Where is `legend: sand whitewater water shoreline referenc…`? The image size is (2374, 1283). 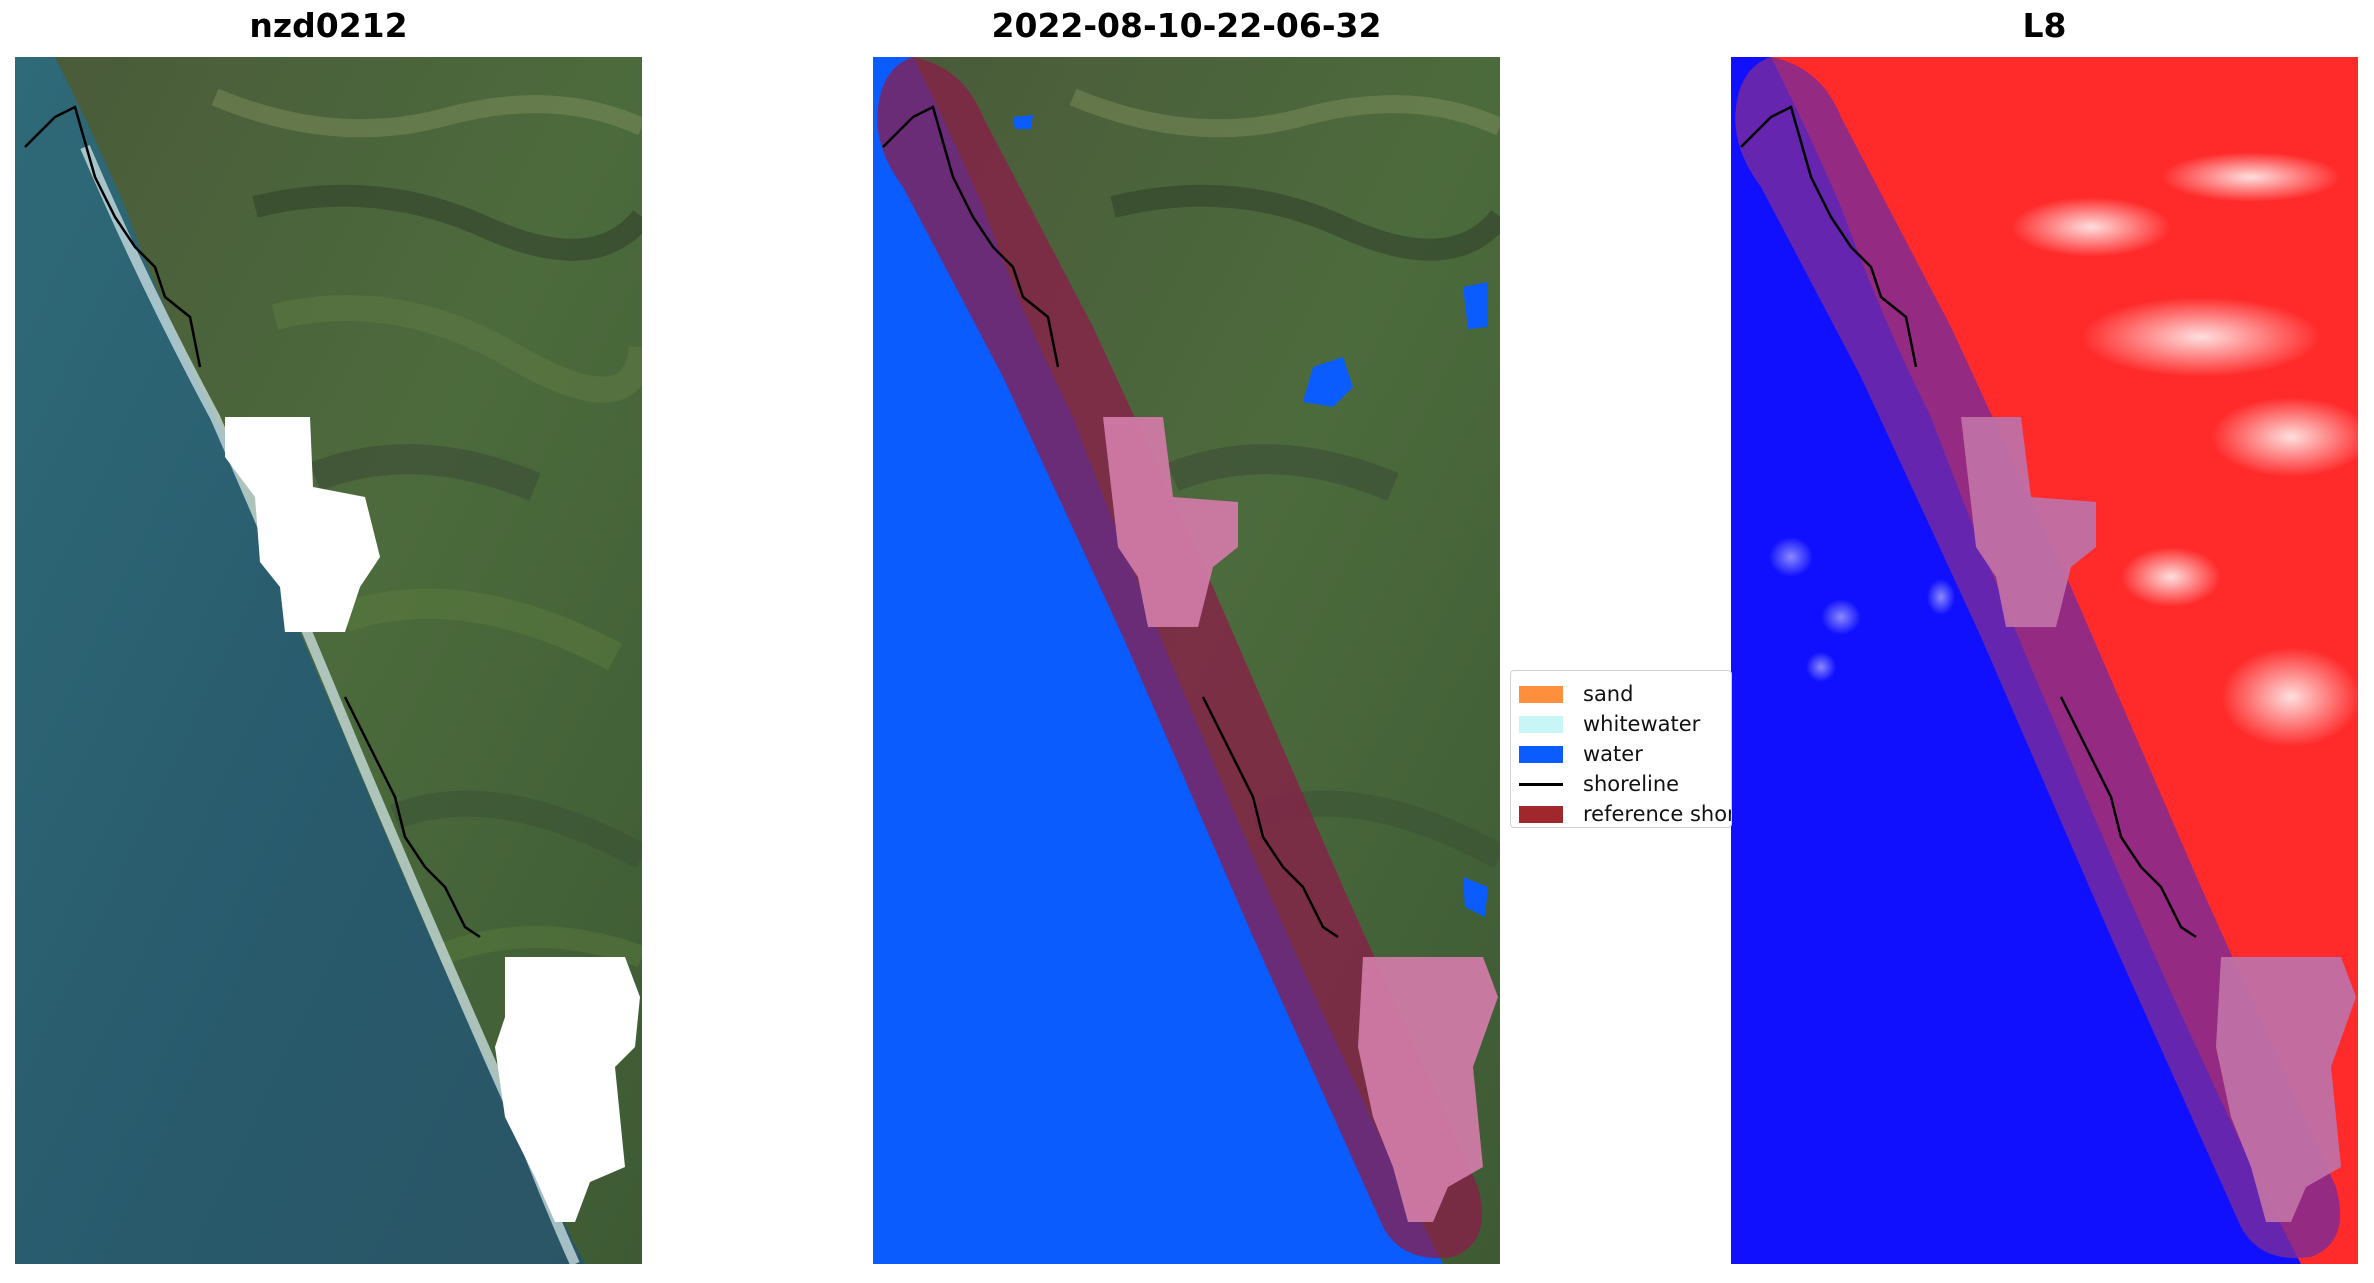 legend: sand whitewater water shoreline referenc… is located at coordinates (1621, 749).